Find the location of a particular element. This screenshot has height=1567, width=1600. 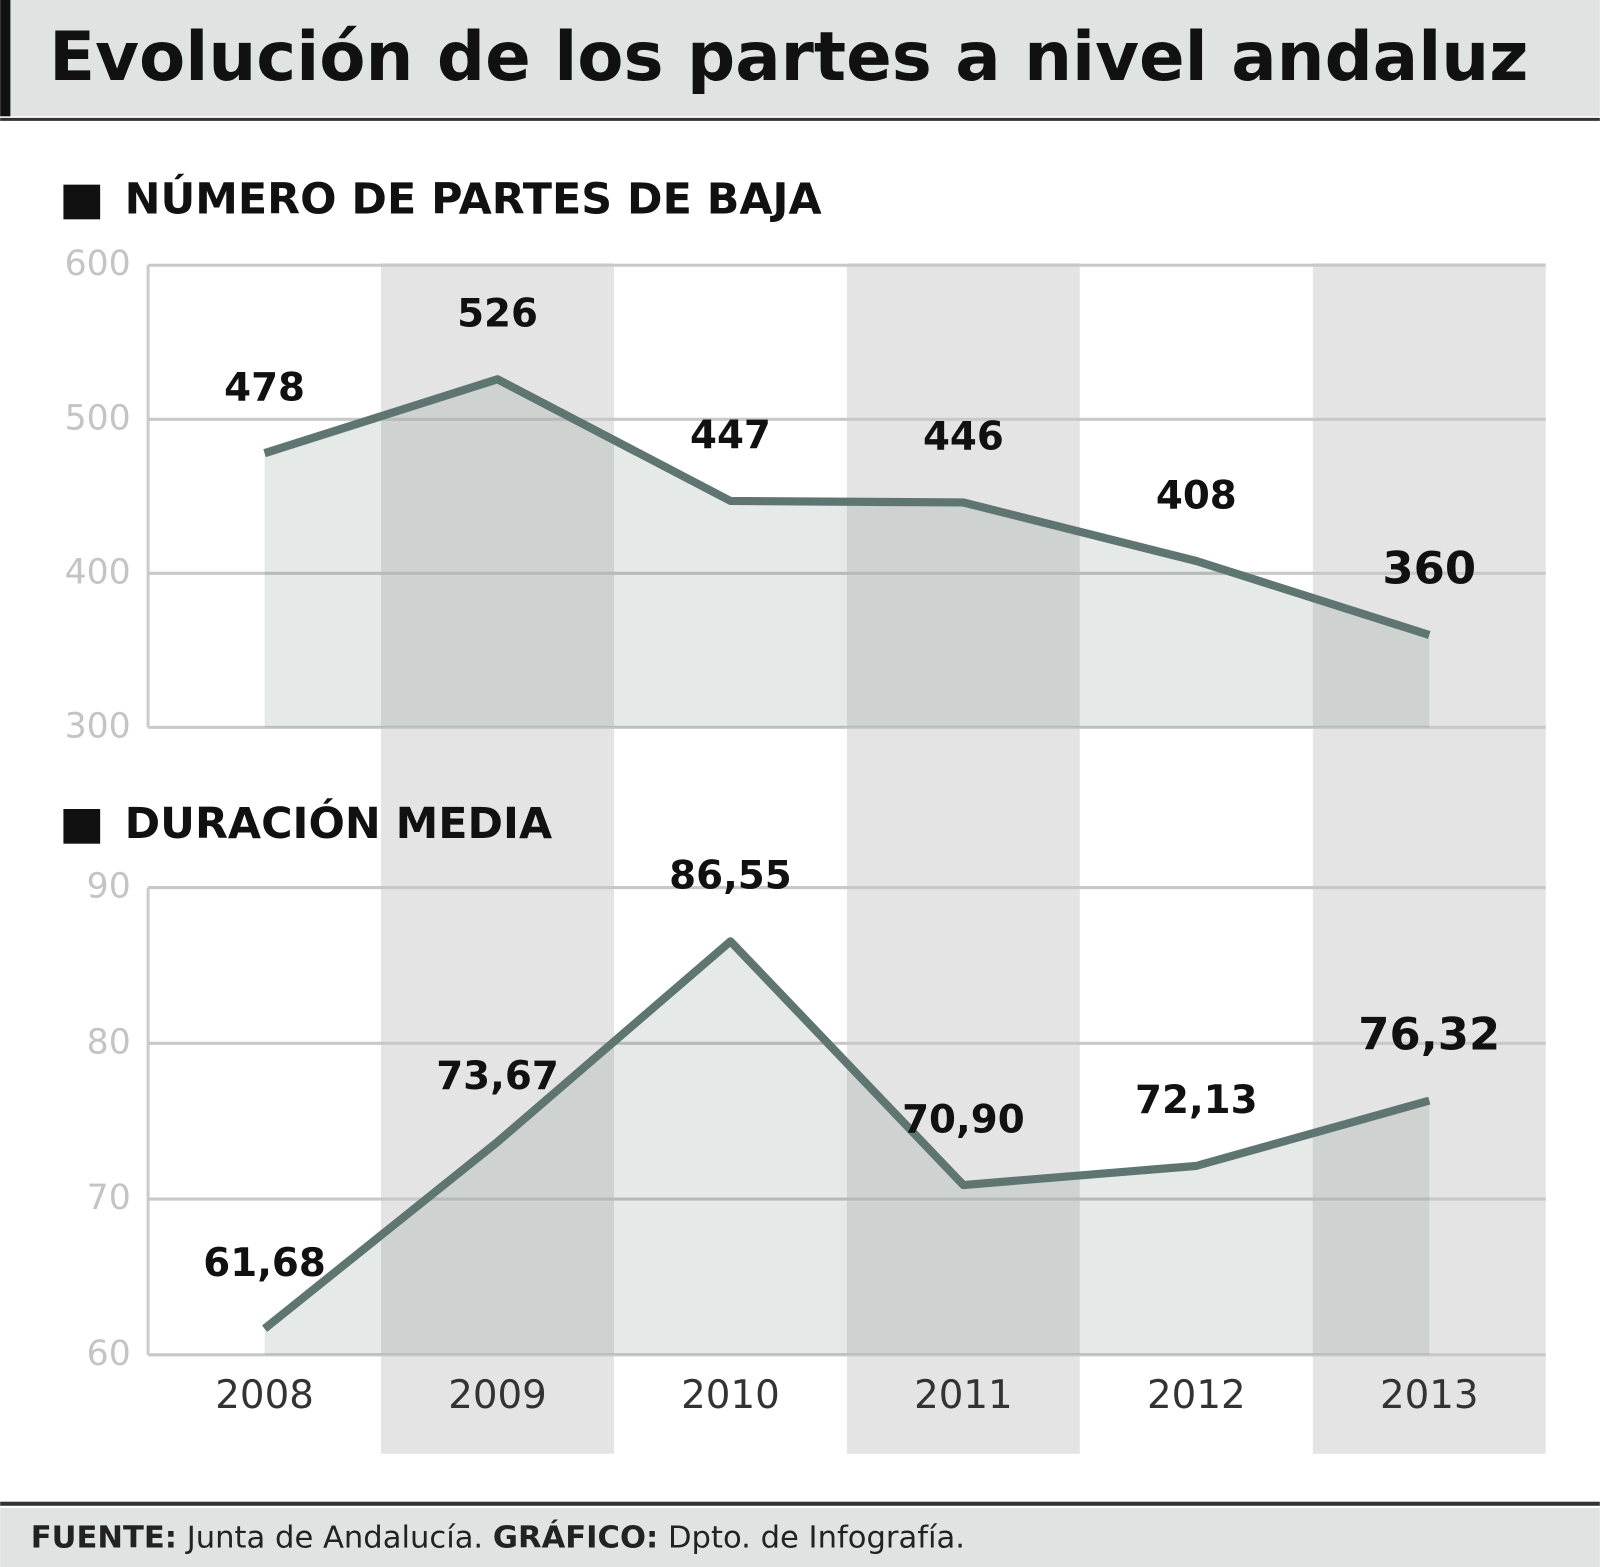

title-bar is located at coordinates (800, 58).